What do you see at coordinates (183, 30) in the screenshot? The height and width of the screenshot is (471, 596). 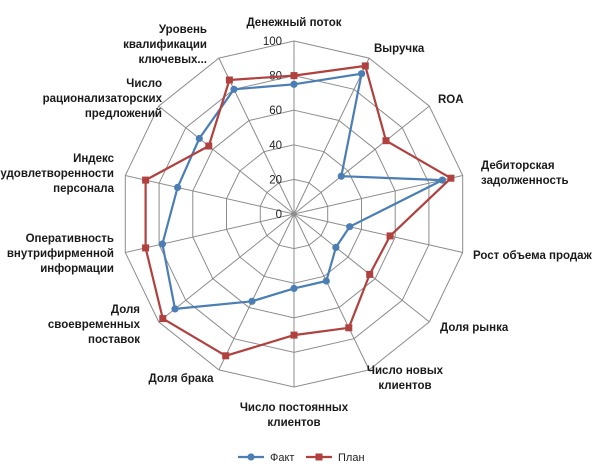 I see `axis-label-13-line-0: Уровень` at bounding box center [183, 30].